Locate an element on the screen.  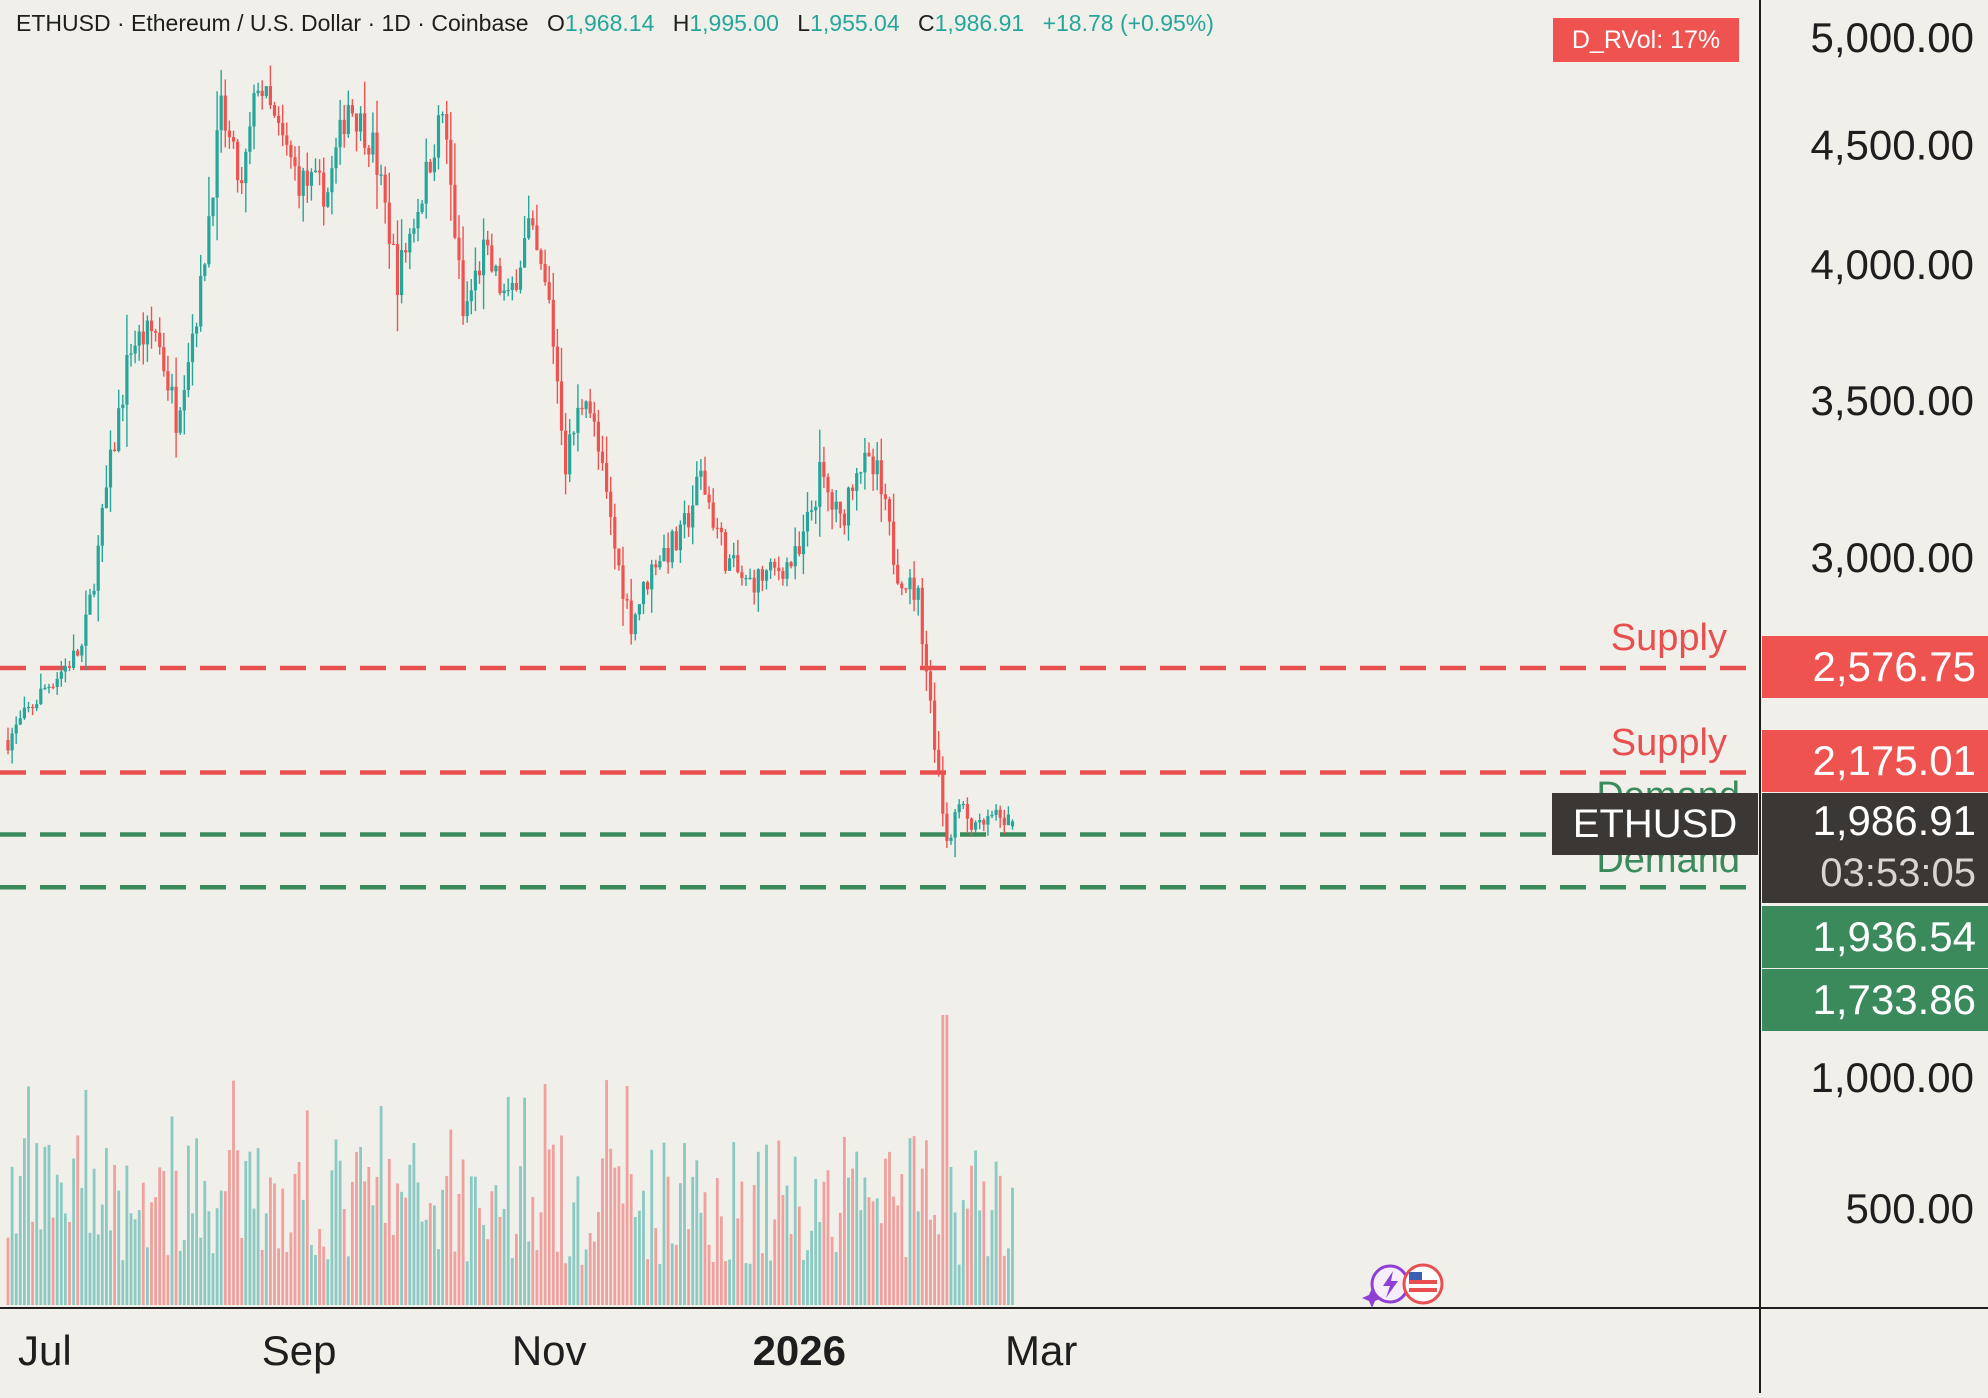
event-icons is located at coordinates (1403, 1285).